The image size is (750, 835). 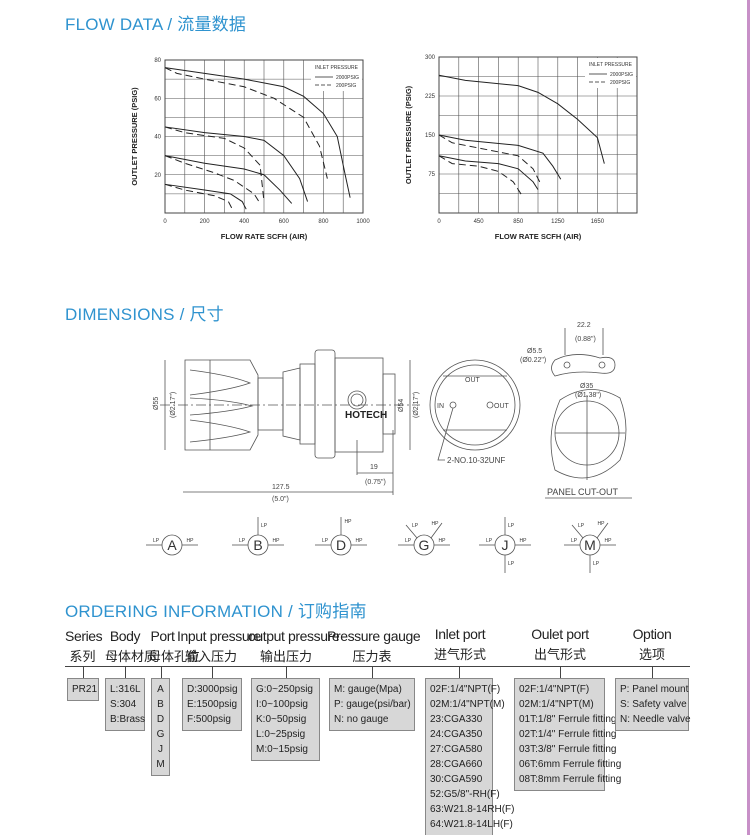 I want to click on option-item: N: no gauge, so click(x=361, y=719).